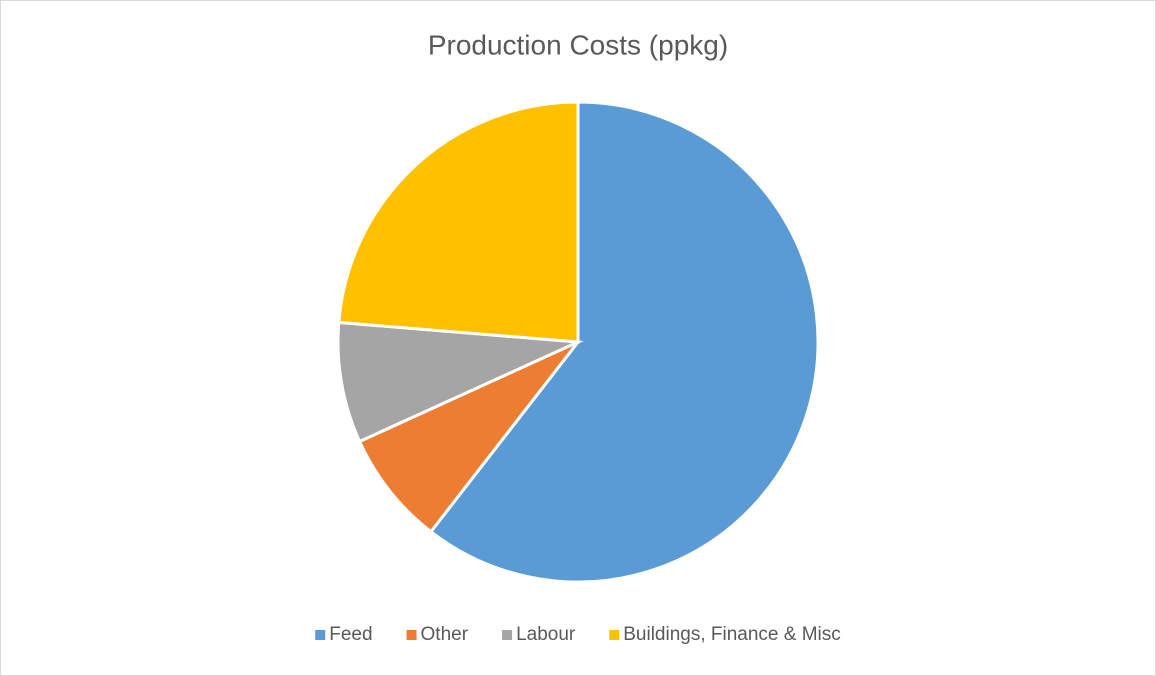 The height and width of the screenshot is (676, 1156). What do you see at coordinates (578, 634) in the screenshot?
I see `legend: Feed Other Labour Buildings, Finance & Misc` at bounding box center [578, 634].